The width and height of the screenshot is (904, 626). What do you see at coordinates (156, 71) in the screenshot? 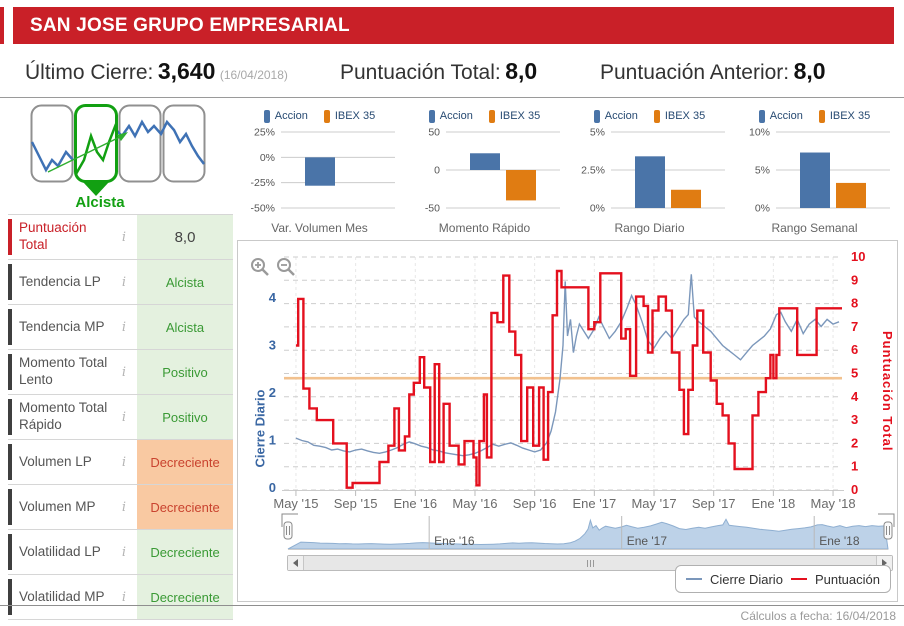
I see `stat-ultimo-cierre: Último Cierre: 3,640 (16/04/2018)` at bounding box center [156, 71].